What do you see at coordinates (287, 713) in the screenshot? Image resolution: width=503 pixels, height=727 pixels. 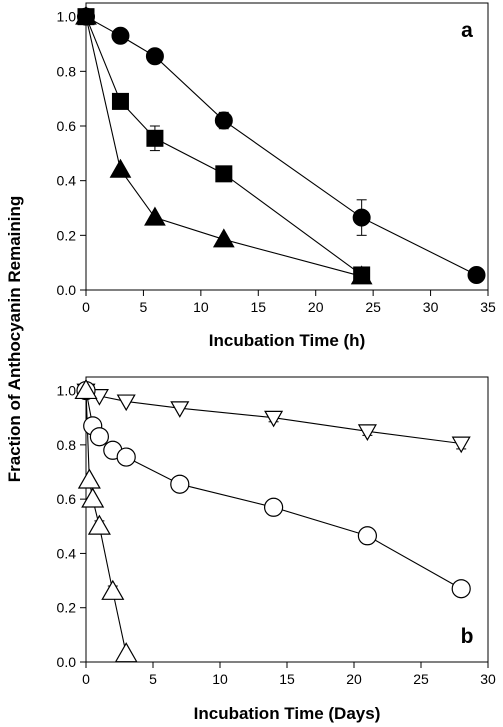 I see `x-axis-title: Incubation Time (Days)` at bounding box center [287, 713].